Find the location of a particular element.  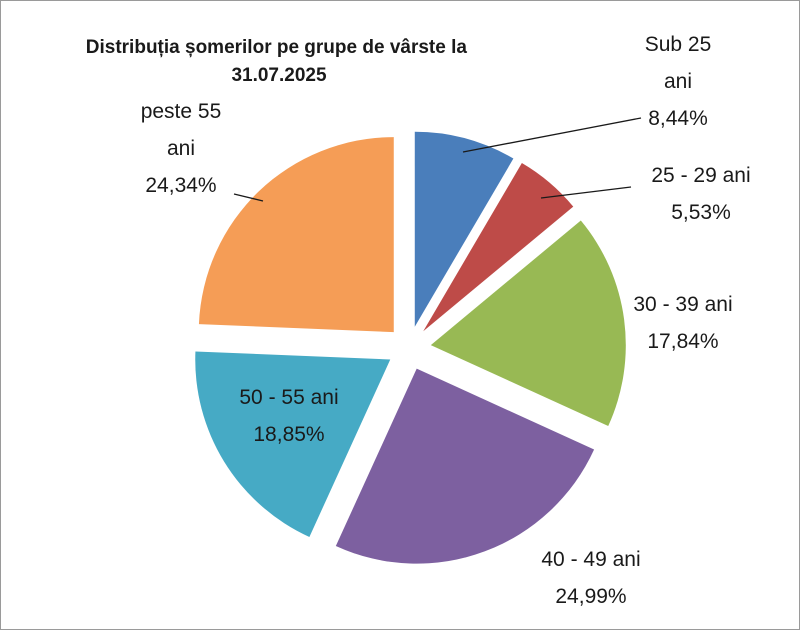

data-label-40-49-ani: 40 - 49 ani 24,99% is located at coordinates (590, 578).